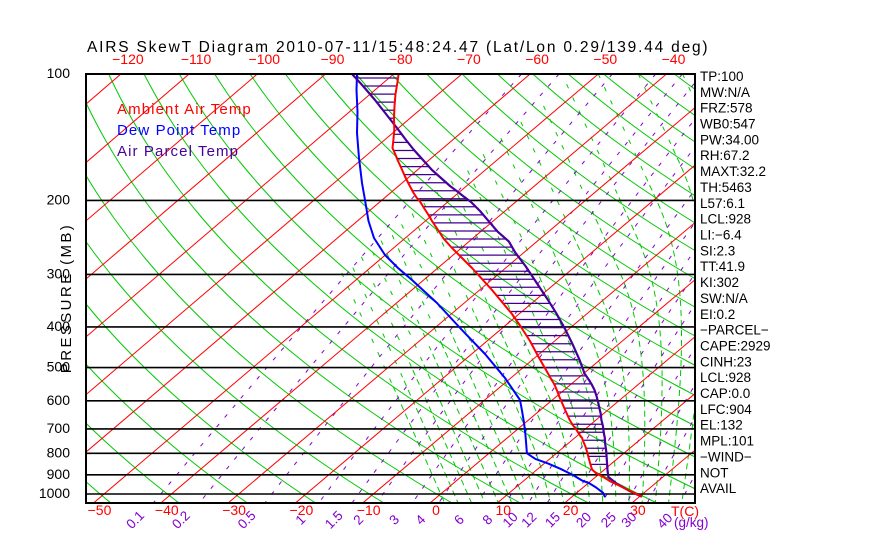 The width and height of the screenshot is (870, 560). What do you see at coordinates (714, 472) in the screenshot?
I see `svg-text: NOT` at bounding box center [714, 472].